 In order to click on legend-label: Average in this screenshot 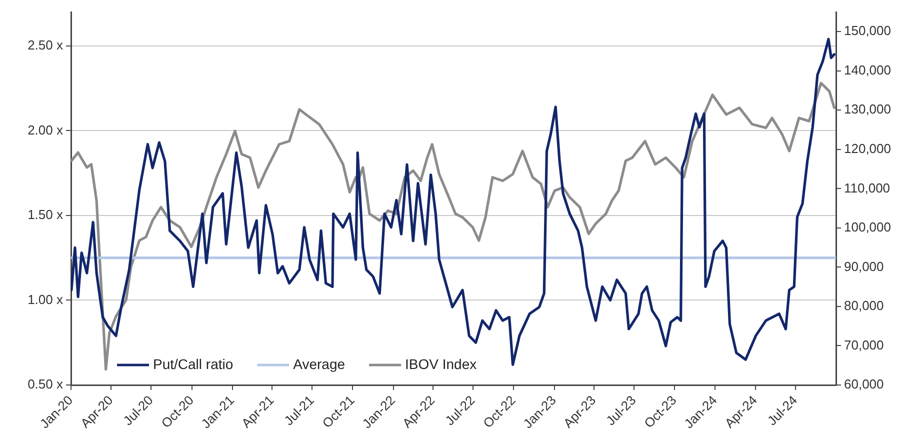, I will do `click(319, 364)`.